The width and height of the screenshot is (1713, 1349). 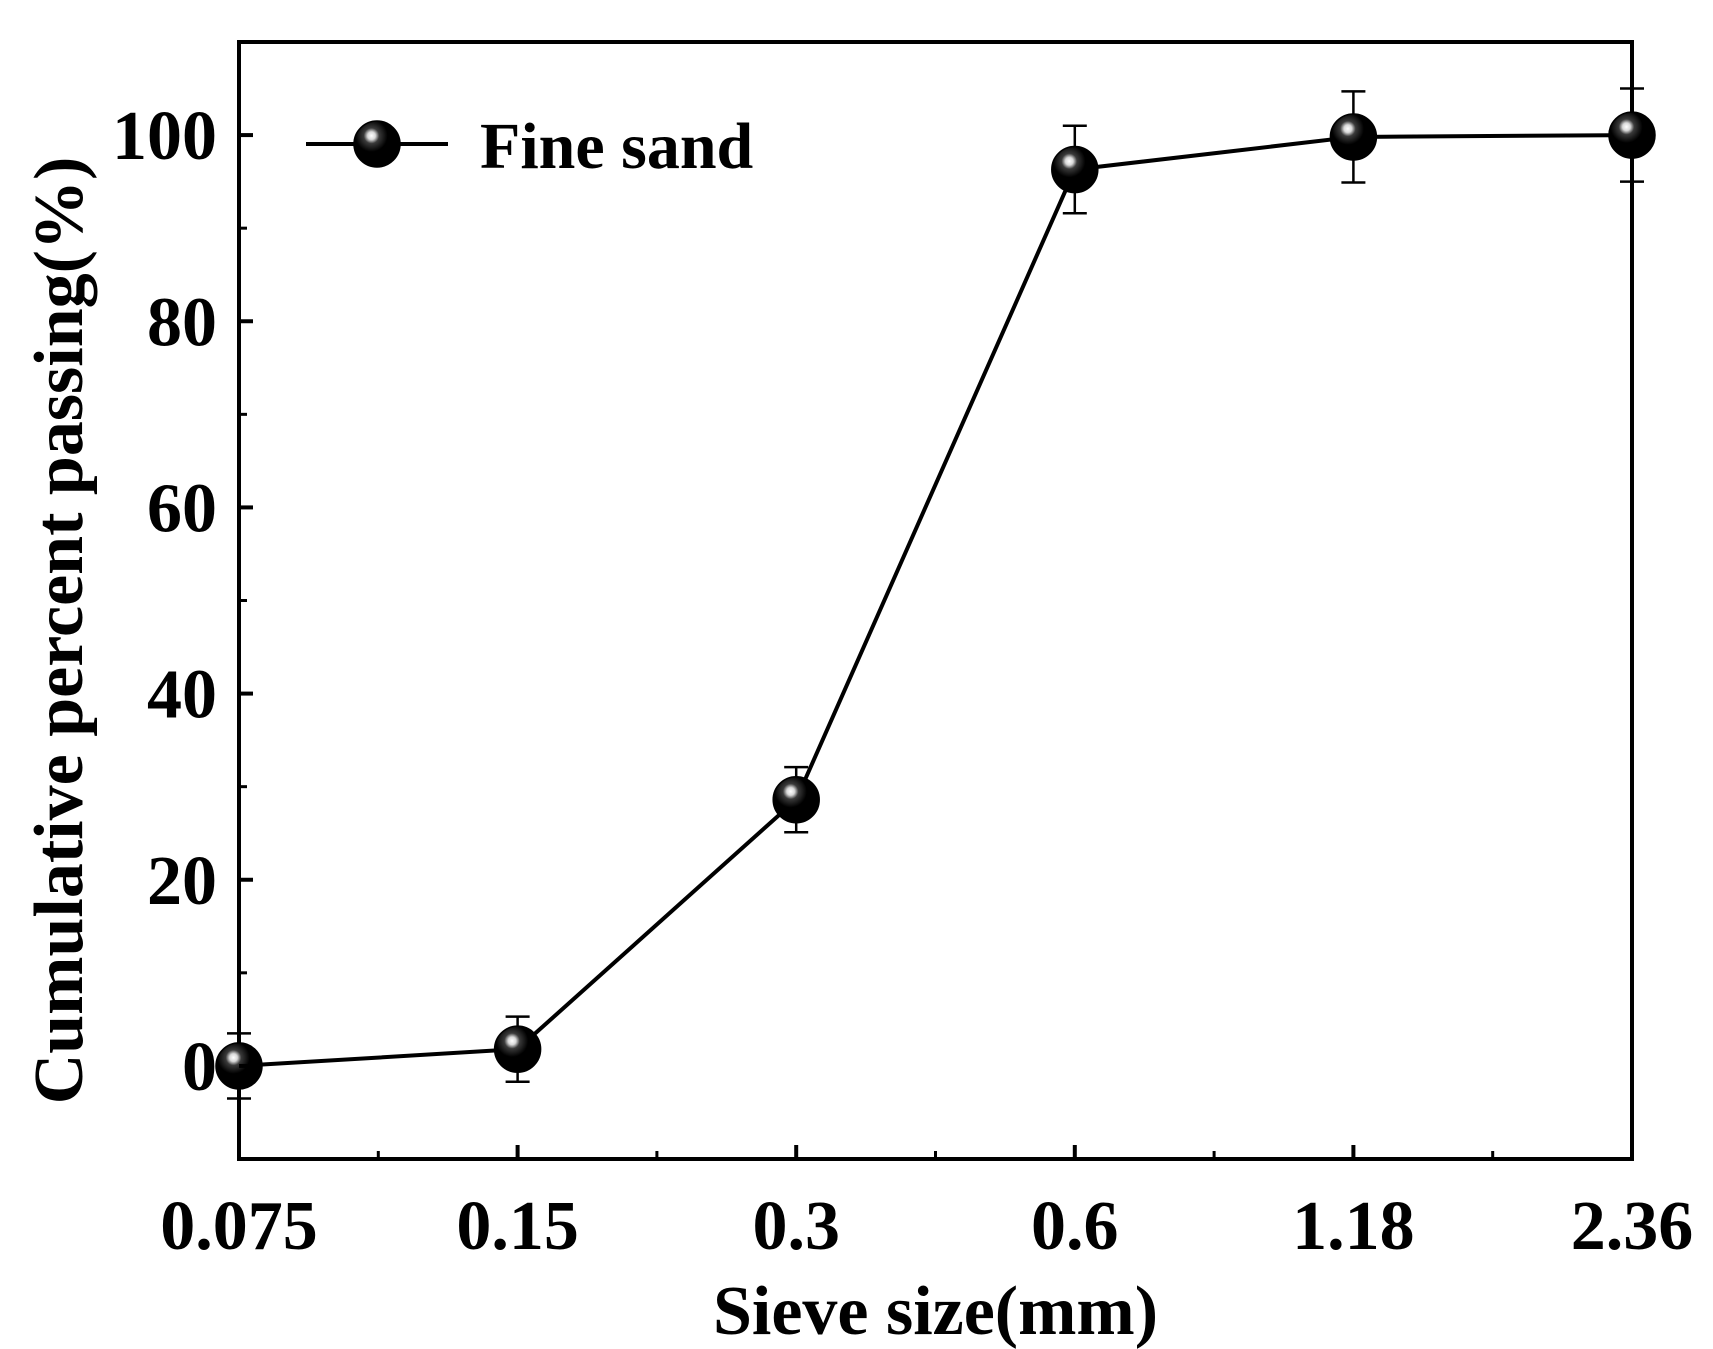 What do you see at coordinates (1632, 1226) in the screenshot?
I see `x-tick-label: 2.36` at bounding box center [1632, 1226].